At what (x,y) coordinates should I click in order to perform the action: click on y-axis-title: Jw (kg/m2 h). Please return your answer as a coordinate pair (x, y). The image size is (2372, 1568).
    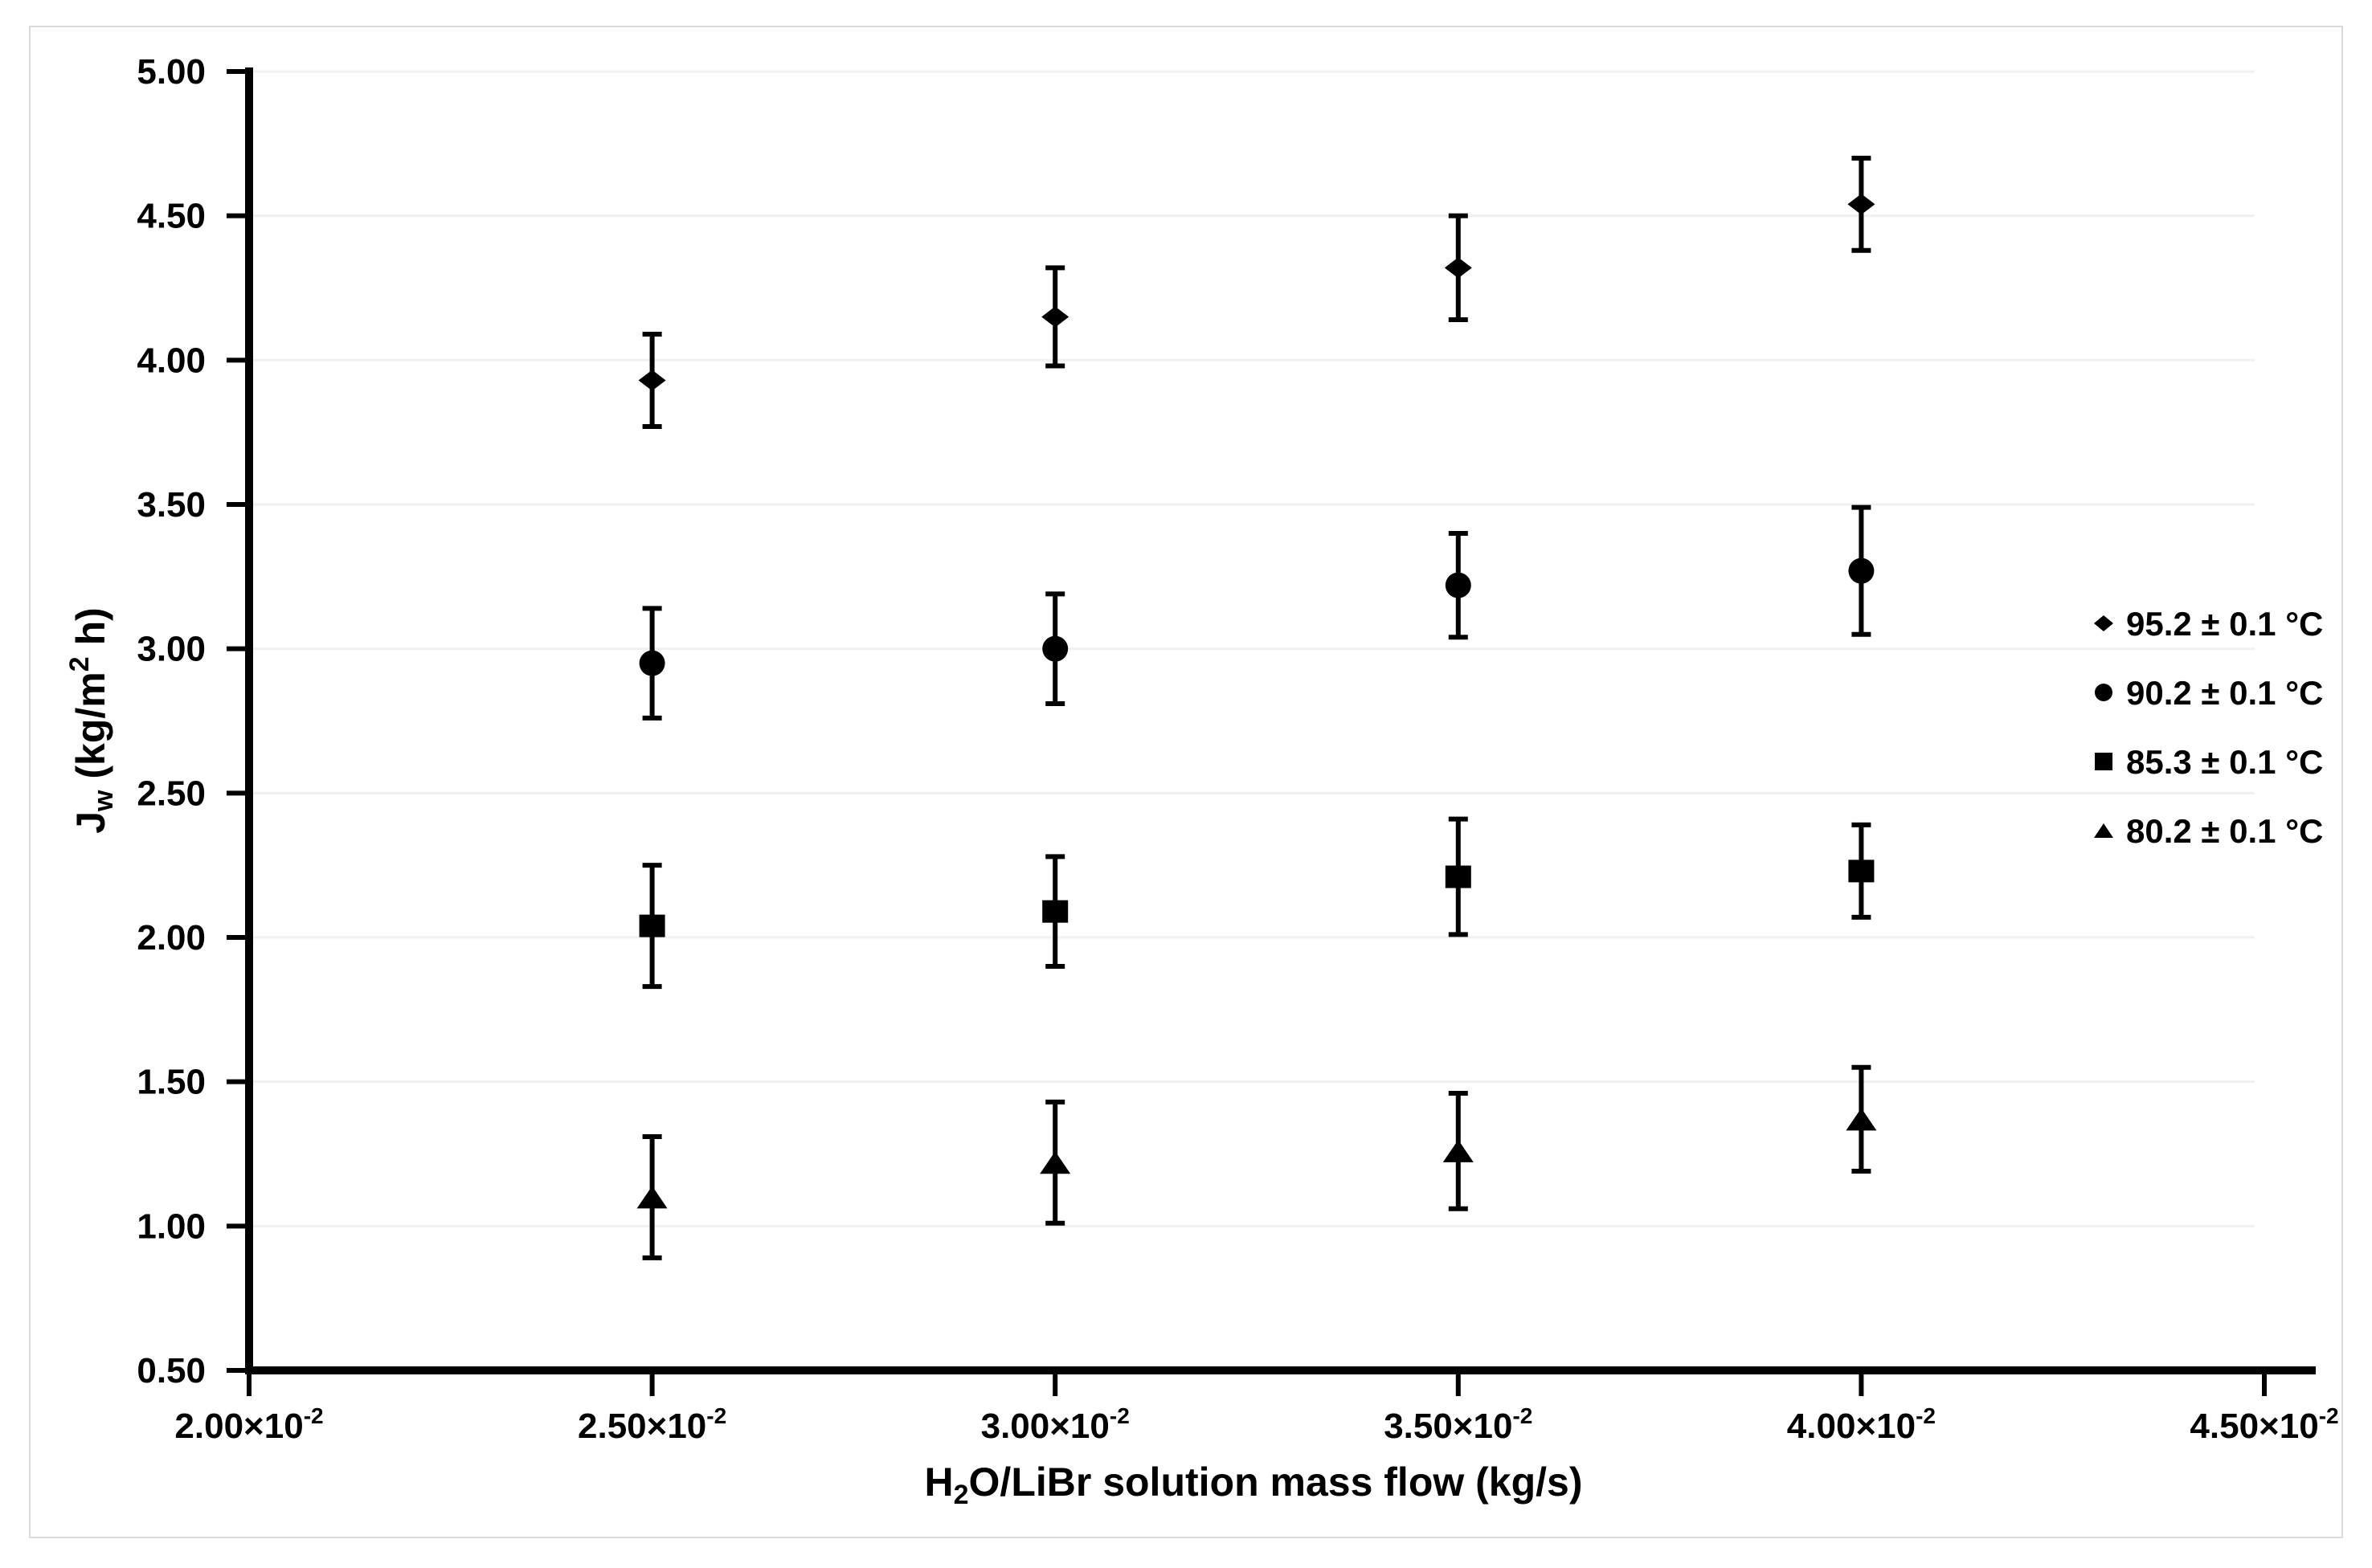
    Looking at the image, I should click on (91, 720).